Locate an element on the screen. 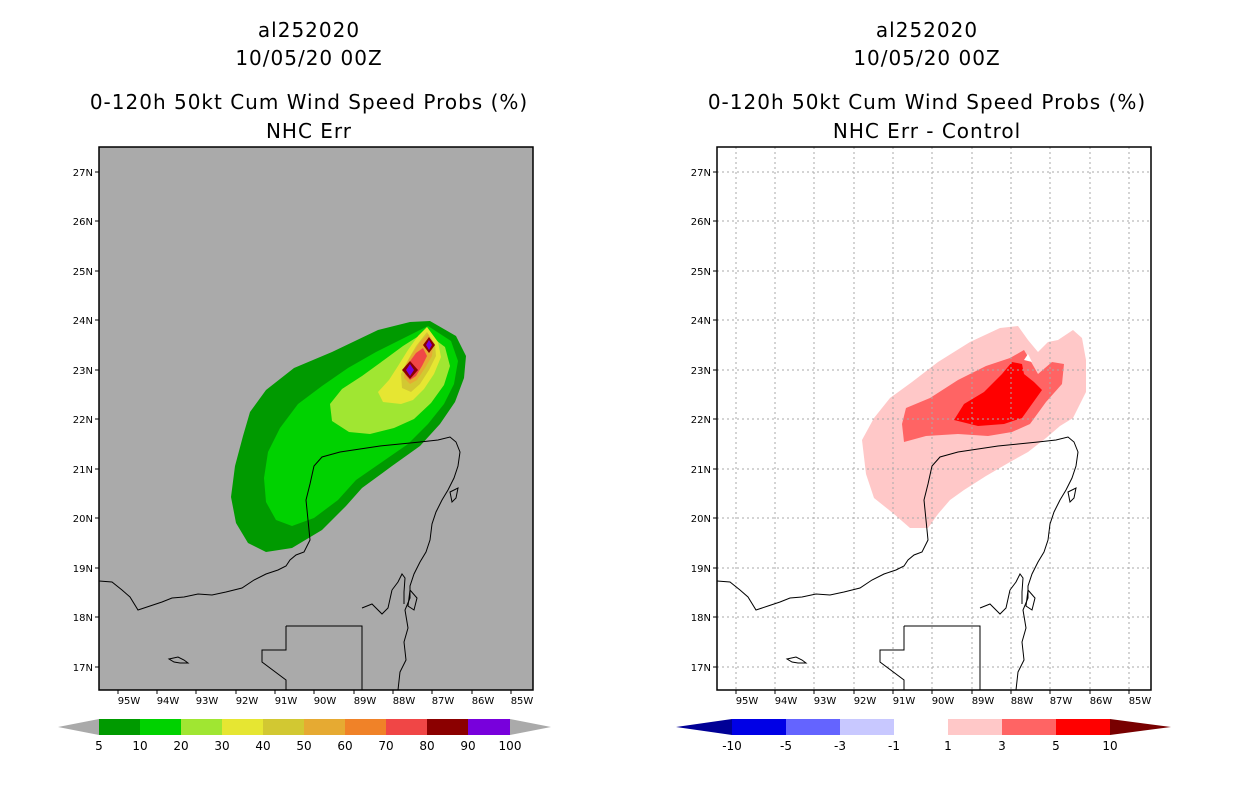  colorbar-label: 90 is located at coordinates (467, 746).